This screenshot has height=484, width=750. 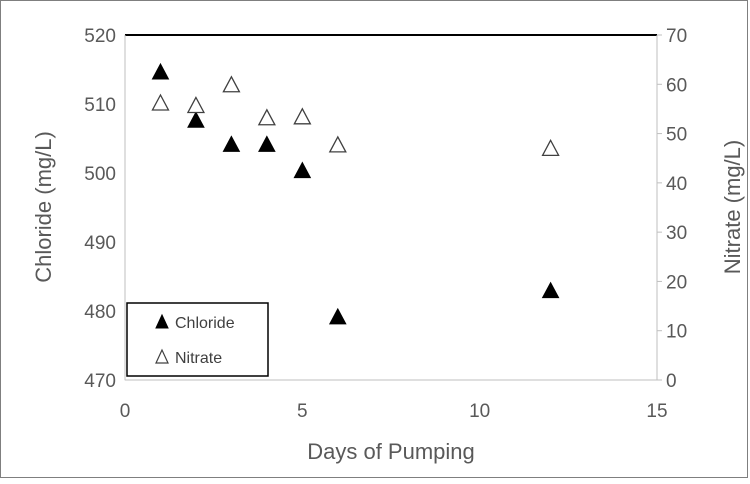 I want to click on right-tick-label: 70, so click(x=676, y=36).